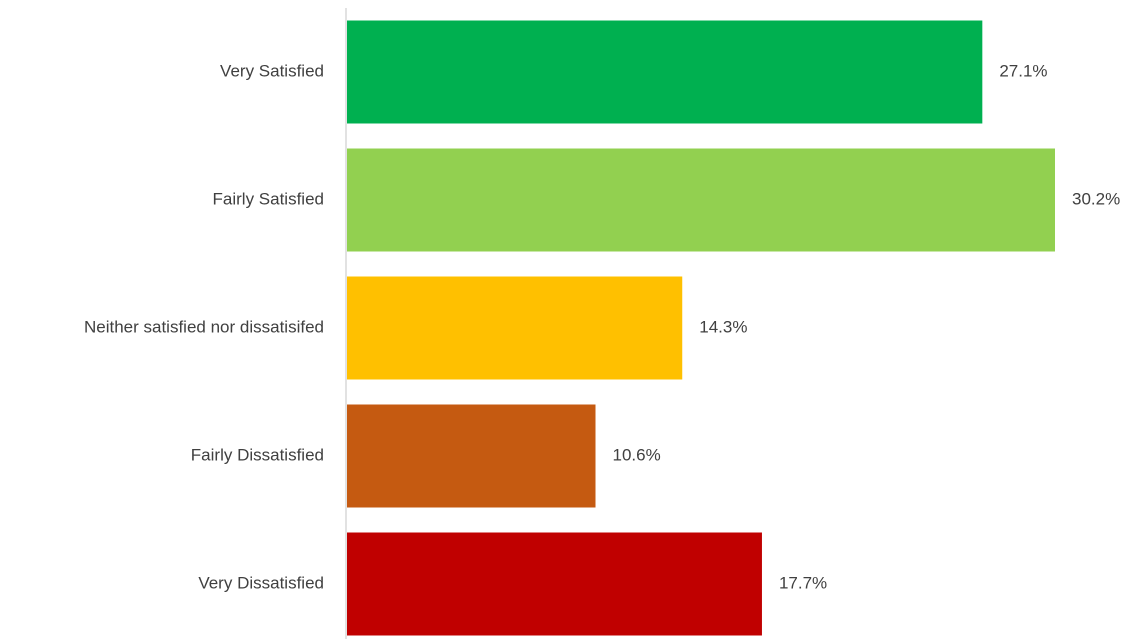 The height and width of the screenshot is (639, 1135). Describe the element at coordinates (1023, 70) in the screenshot. I see `value-label-0: 27.1%` at that location.